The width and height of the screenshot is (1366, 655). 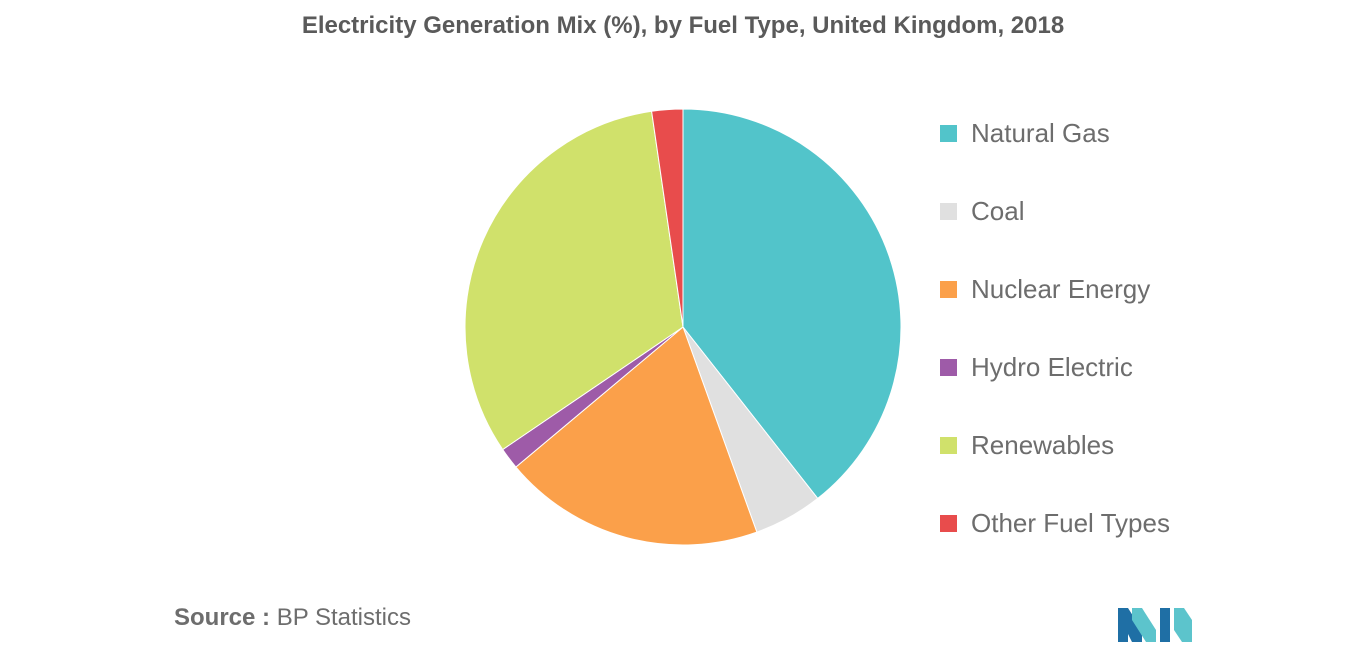 I want to click on legend-label: Other Fuel Types, so click(x=1070, y=523).